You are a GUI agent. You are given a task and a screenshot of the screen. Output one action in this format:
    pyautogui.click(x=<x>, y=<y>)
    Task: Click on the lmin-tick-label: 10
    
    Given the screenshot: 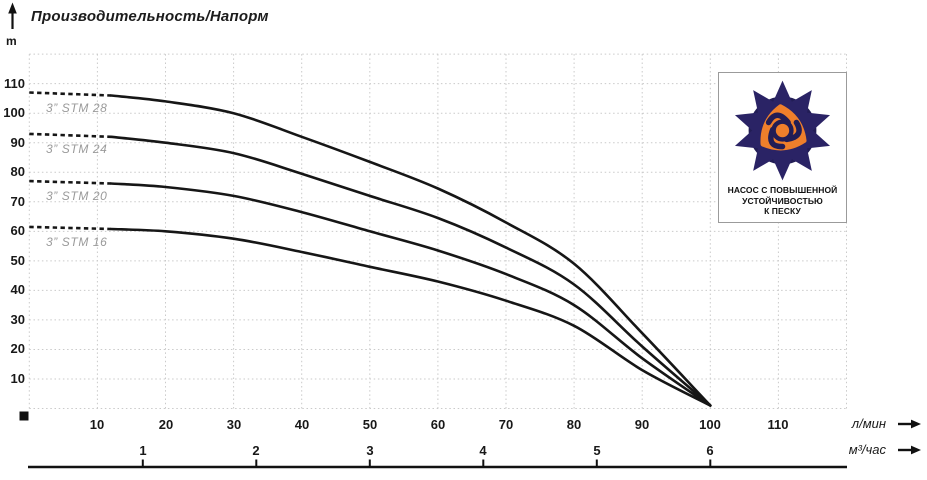 What is the action you would take?
    pyautogui.click(x=97, y=424)
    